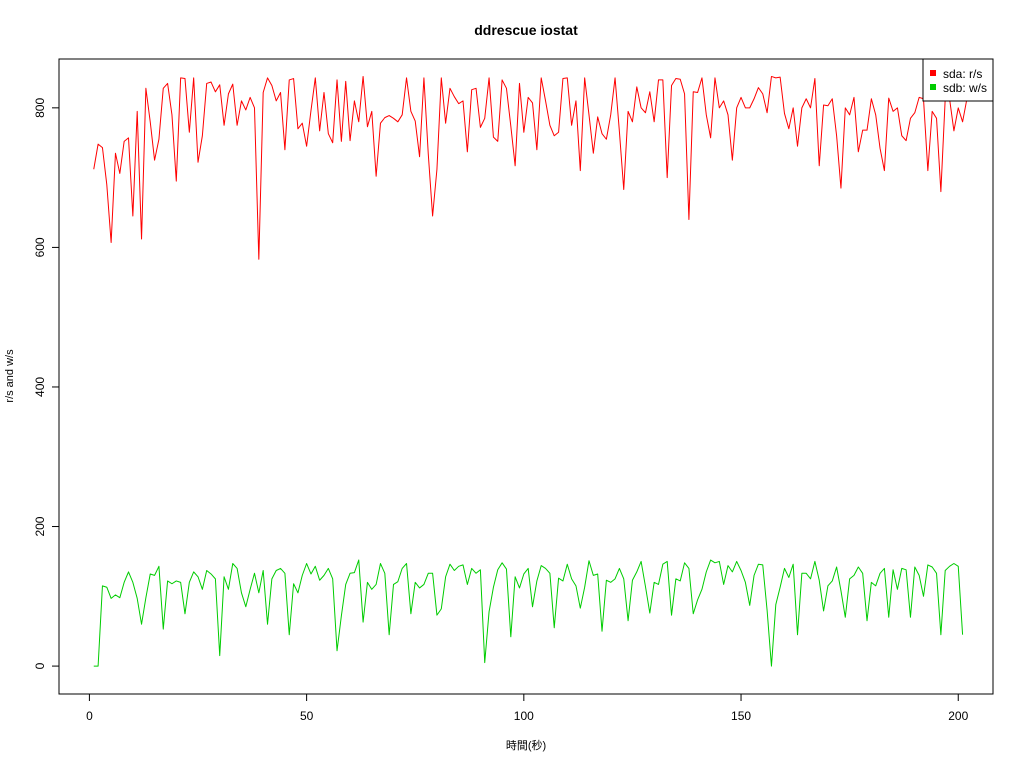  What do you see at coordinates (741, 716) in the screenshot?
I see `x-tick-label: 150` at bounding box center [741, 716].